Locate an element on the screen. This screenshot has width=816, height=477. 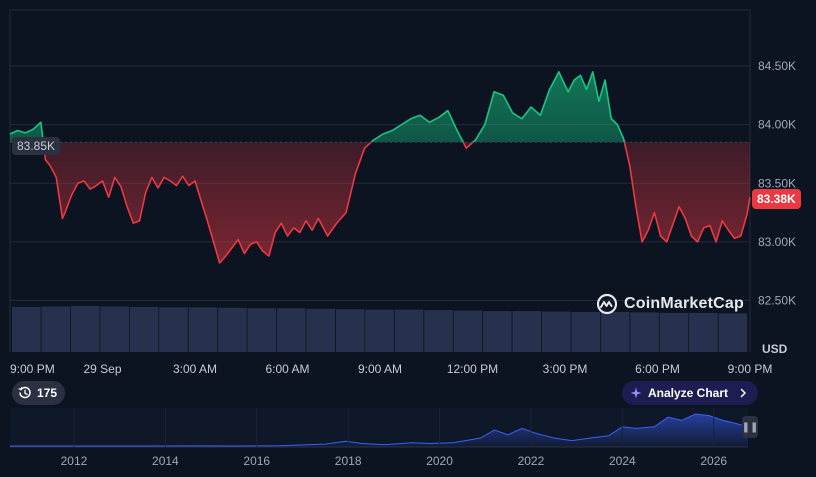
y-tick-label: 83.00K is located at coordinates (777, 242).